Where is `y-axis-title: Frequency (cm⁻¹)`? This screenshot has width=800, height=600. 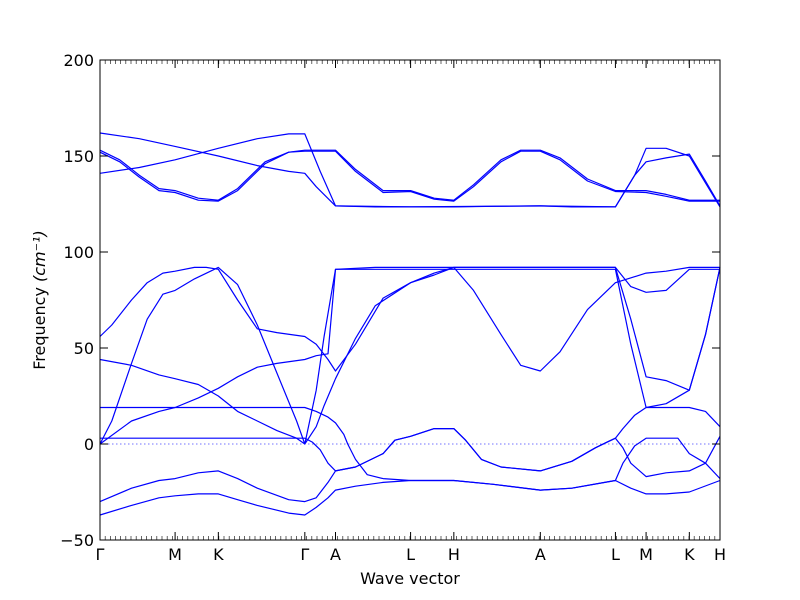 y-axis-title: Frequency (cm⁻¹) is located at coordinates (39, 299).